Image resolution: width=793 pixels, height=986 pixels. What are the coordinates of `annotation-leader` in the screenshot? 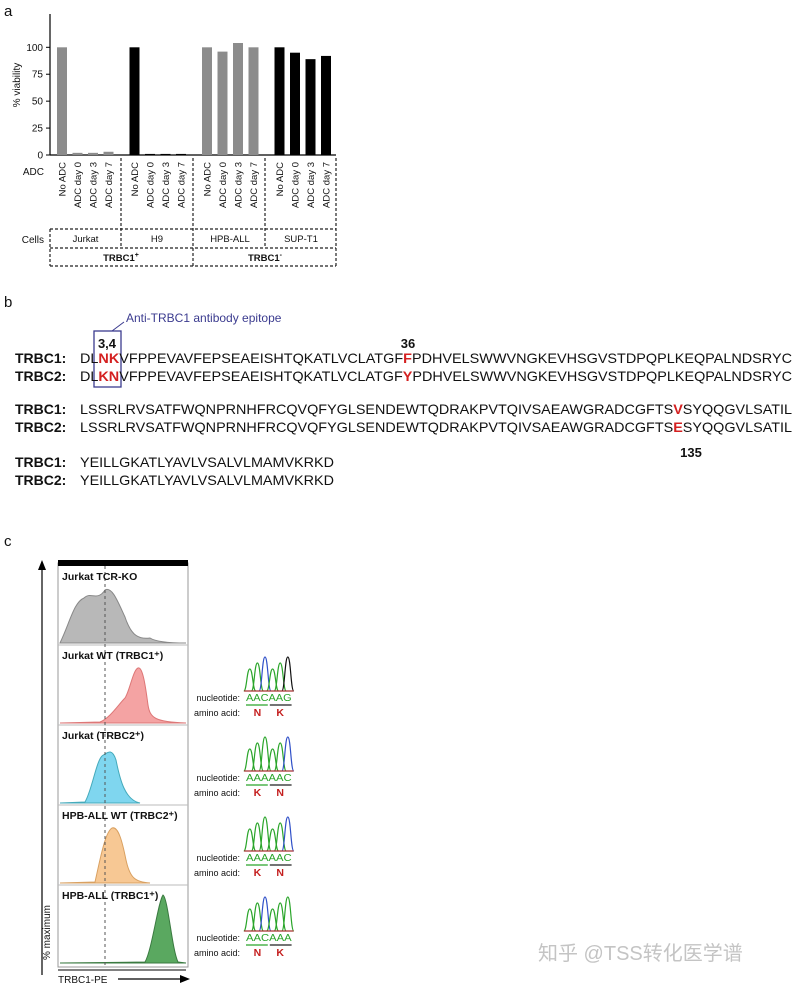 It's located at (118, 326).